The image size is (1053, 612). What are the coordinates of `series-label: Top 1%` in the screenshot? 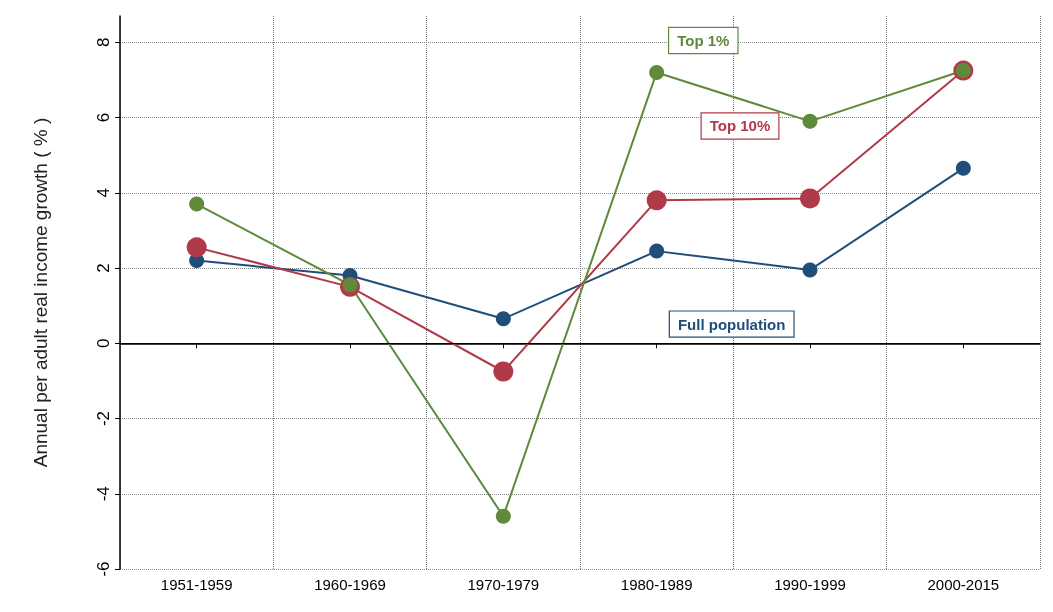 It's located at (703, 40).